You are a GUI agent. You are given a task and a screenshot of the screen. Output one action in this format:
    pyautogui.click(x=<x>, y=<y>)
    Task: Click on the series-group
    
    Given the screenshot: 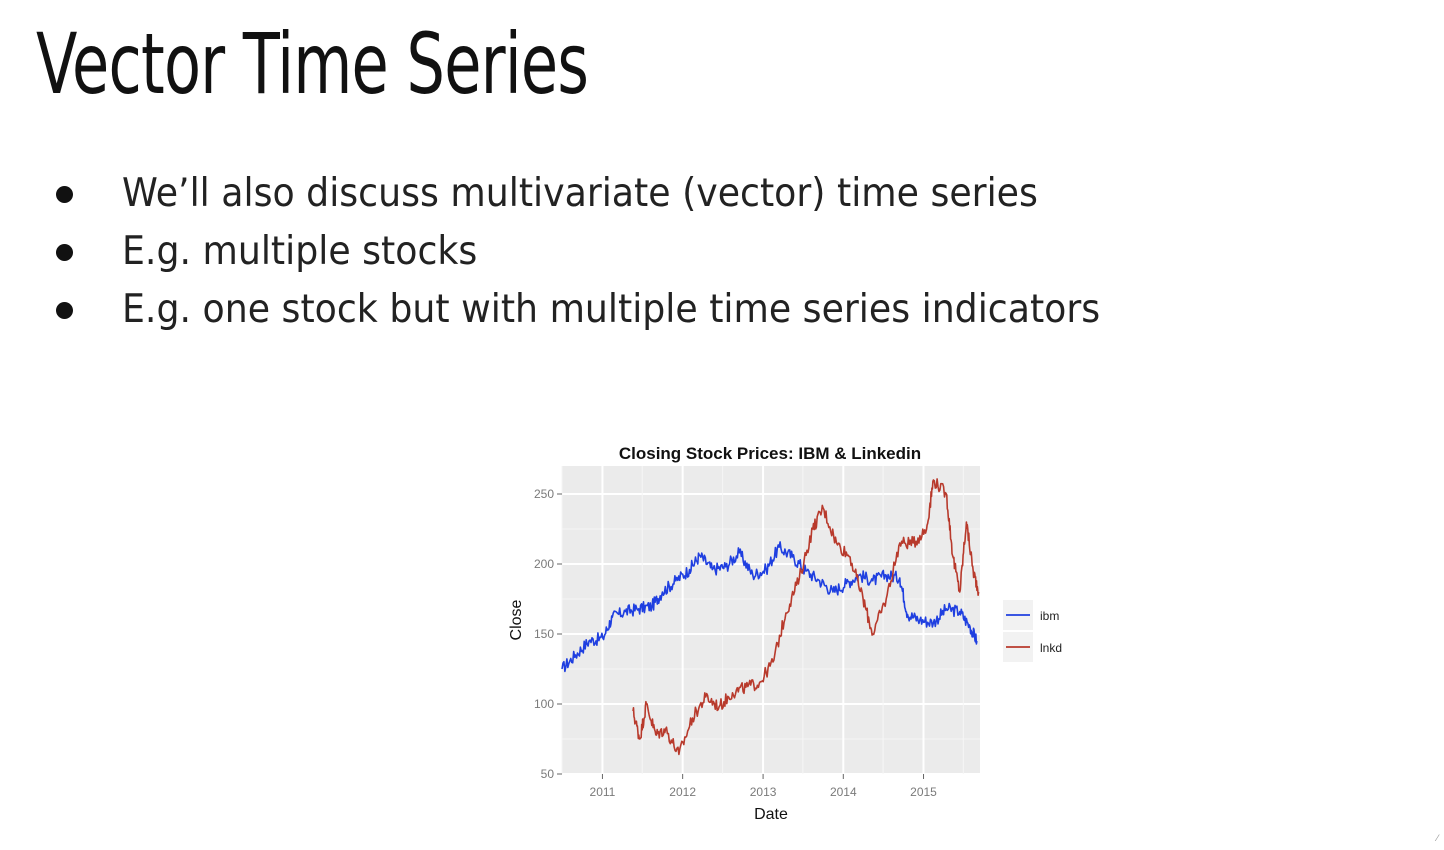 What is the action you would take?
    pyautogui.click(x=770, y=617)
    